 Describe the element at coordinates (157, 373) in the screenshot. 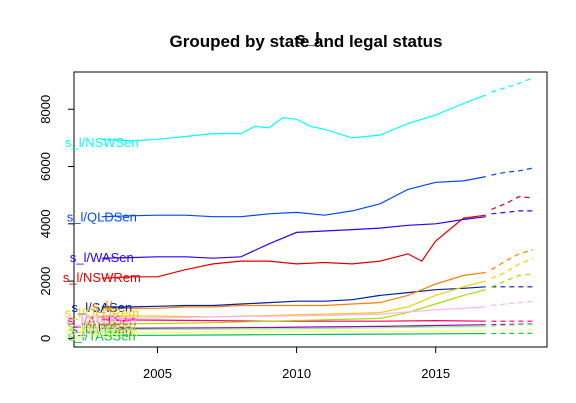

I see `x-tick-label: 2005` at that location.